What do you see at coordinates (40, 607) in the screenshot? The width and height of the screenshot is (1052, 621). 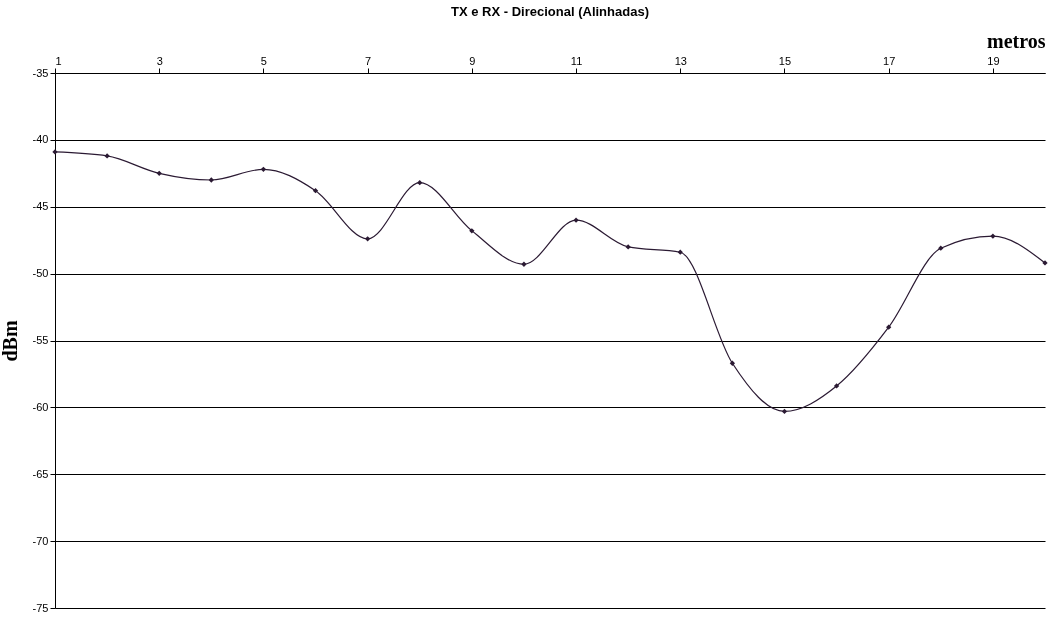 I see `y-tick-label: -75` at bounding box center [40, 607].